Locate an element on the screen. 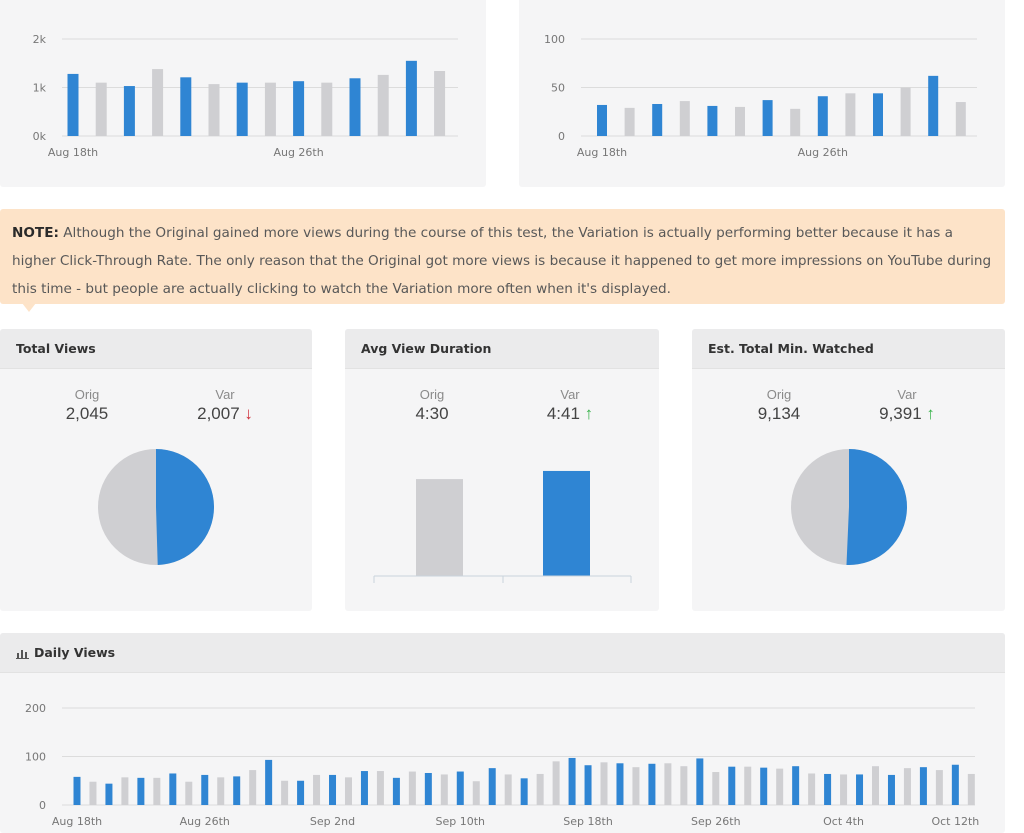 The width and height of the screenshot is (1024, 833). x-tick-label: Oct 12th is located at coordinates (955, 821).